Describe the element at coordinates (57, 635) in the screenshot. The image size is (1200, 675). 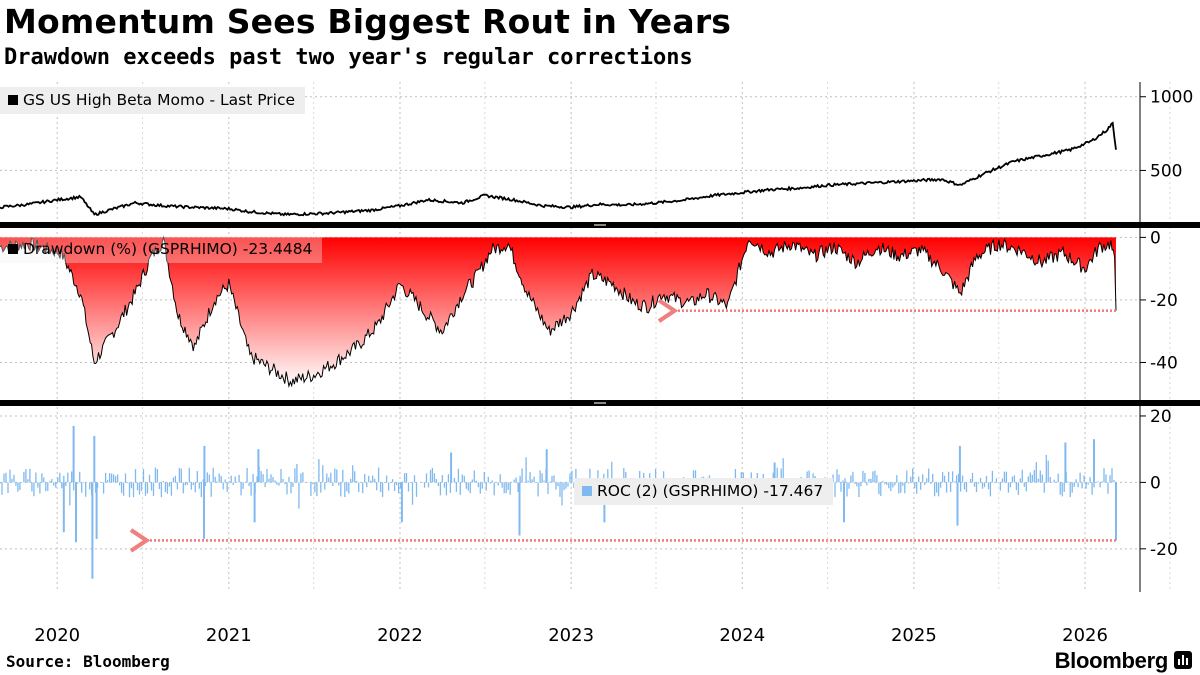
I see `x-tick-label-2020: 2020` at that location.